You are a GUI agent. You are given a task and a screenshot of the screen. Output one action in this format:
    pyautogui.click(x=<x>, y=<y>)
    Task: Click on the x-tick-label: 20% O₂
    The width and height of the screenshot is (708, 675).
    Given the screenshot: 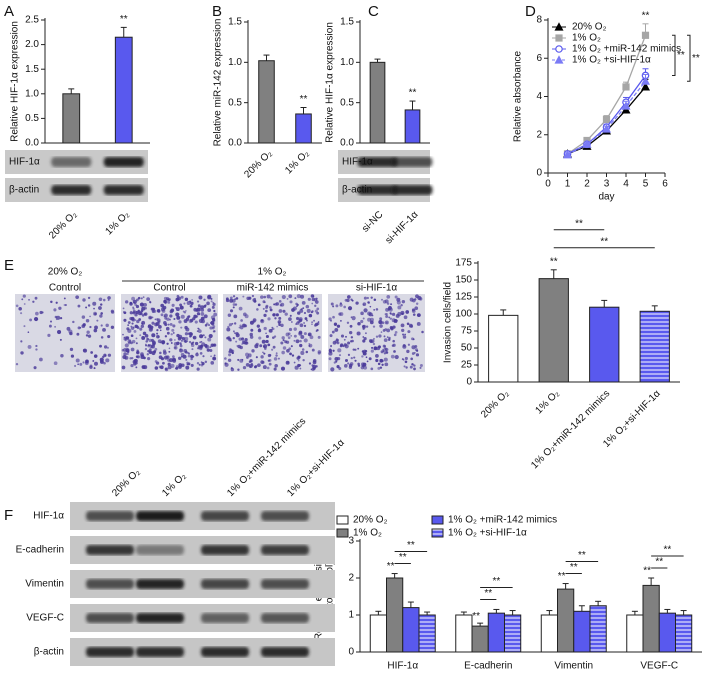 What is the action you would take?
    pyautogui.click(x=63, y=225)
    